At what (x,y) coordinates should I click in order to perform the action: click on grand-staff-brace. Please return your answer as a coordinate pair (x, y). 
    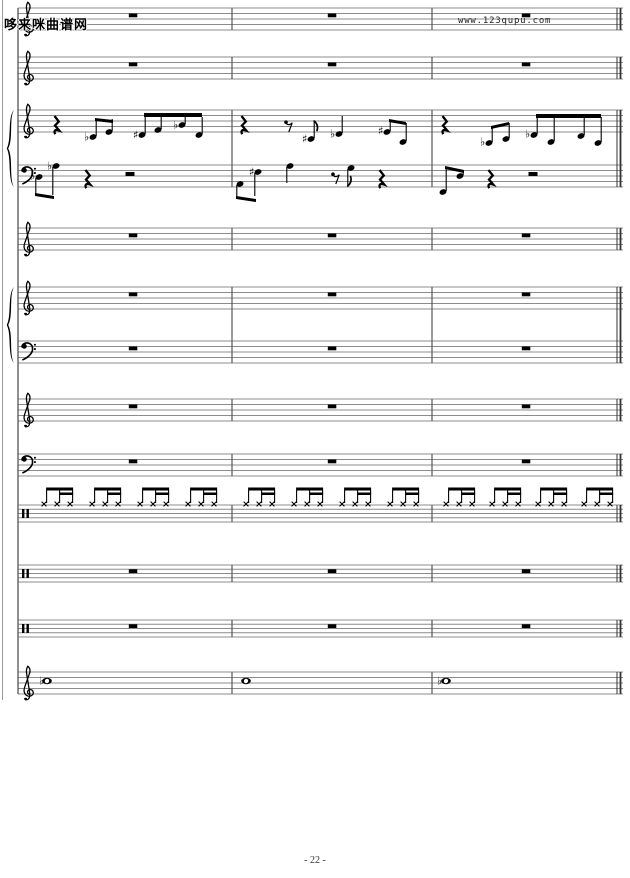
    Looking at the image, I should click on (10, 148).